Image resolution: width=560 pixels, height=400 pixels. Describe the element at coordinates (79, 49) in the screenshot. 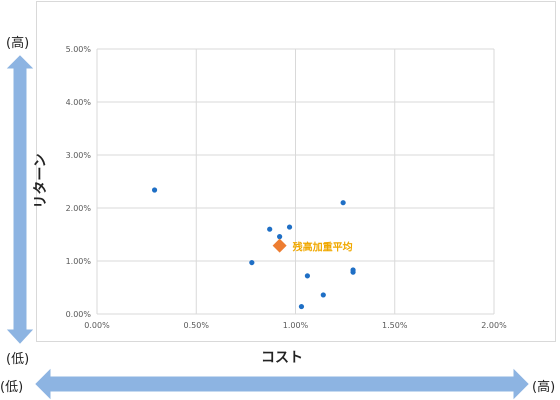

I see `y-tick-label: 5.00%` at that location.